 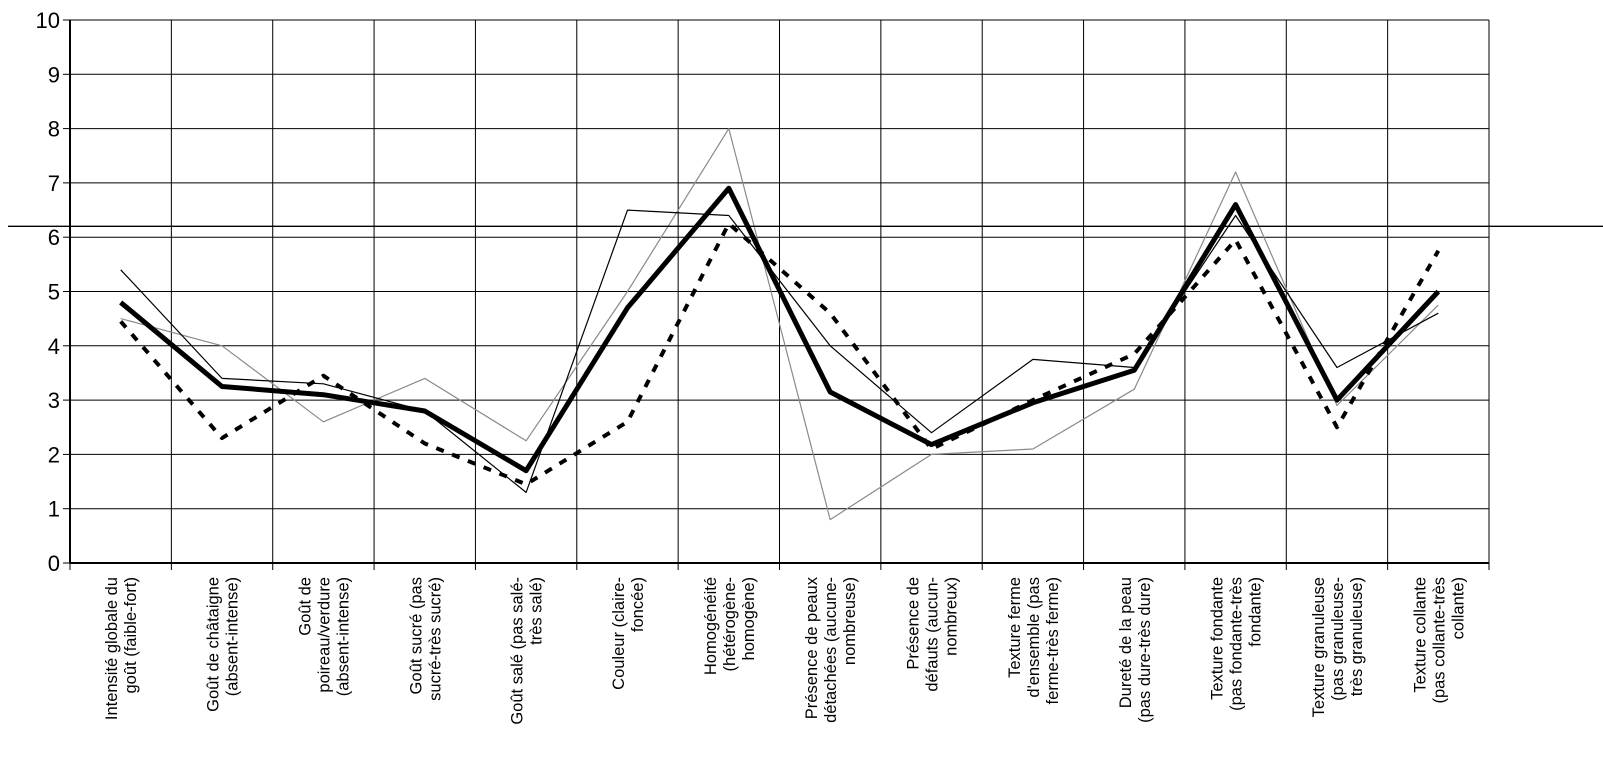 I want to click on x-tick-label-line: collante), so click(x=1458, y=608).